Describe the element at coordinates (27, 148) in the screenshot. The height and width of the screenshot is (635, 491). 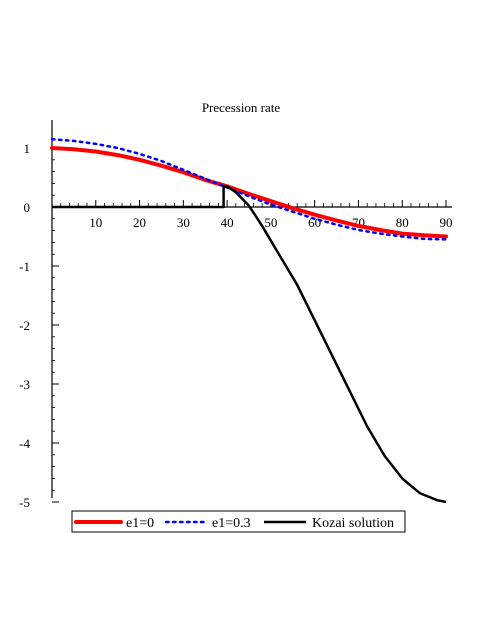
I see `y-tick-label: 1` at that location.